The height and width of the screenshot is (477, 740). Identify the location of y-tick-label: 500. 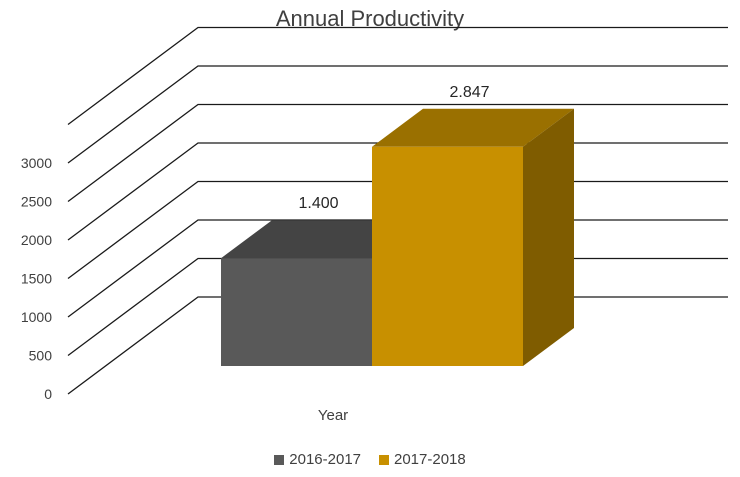
(41, 356).